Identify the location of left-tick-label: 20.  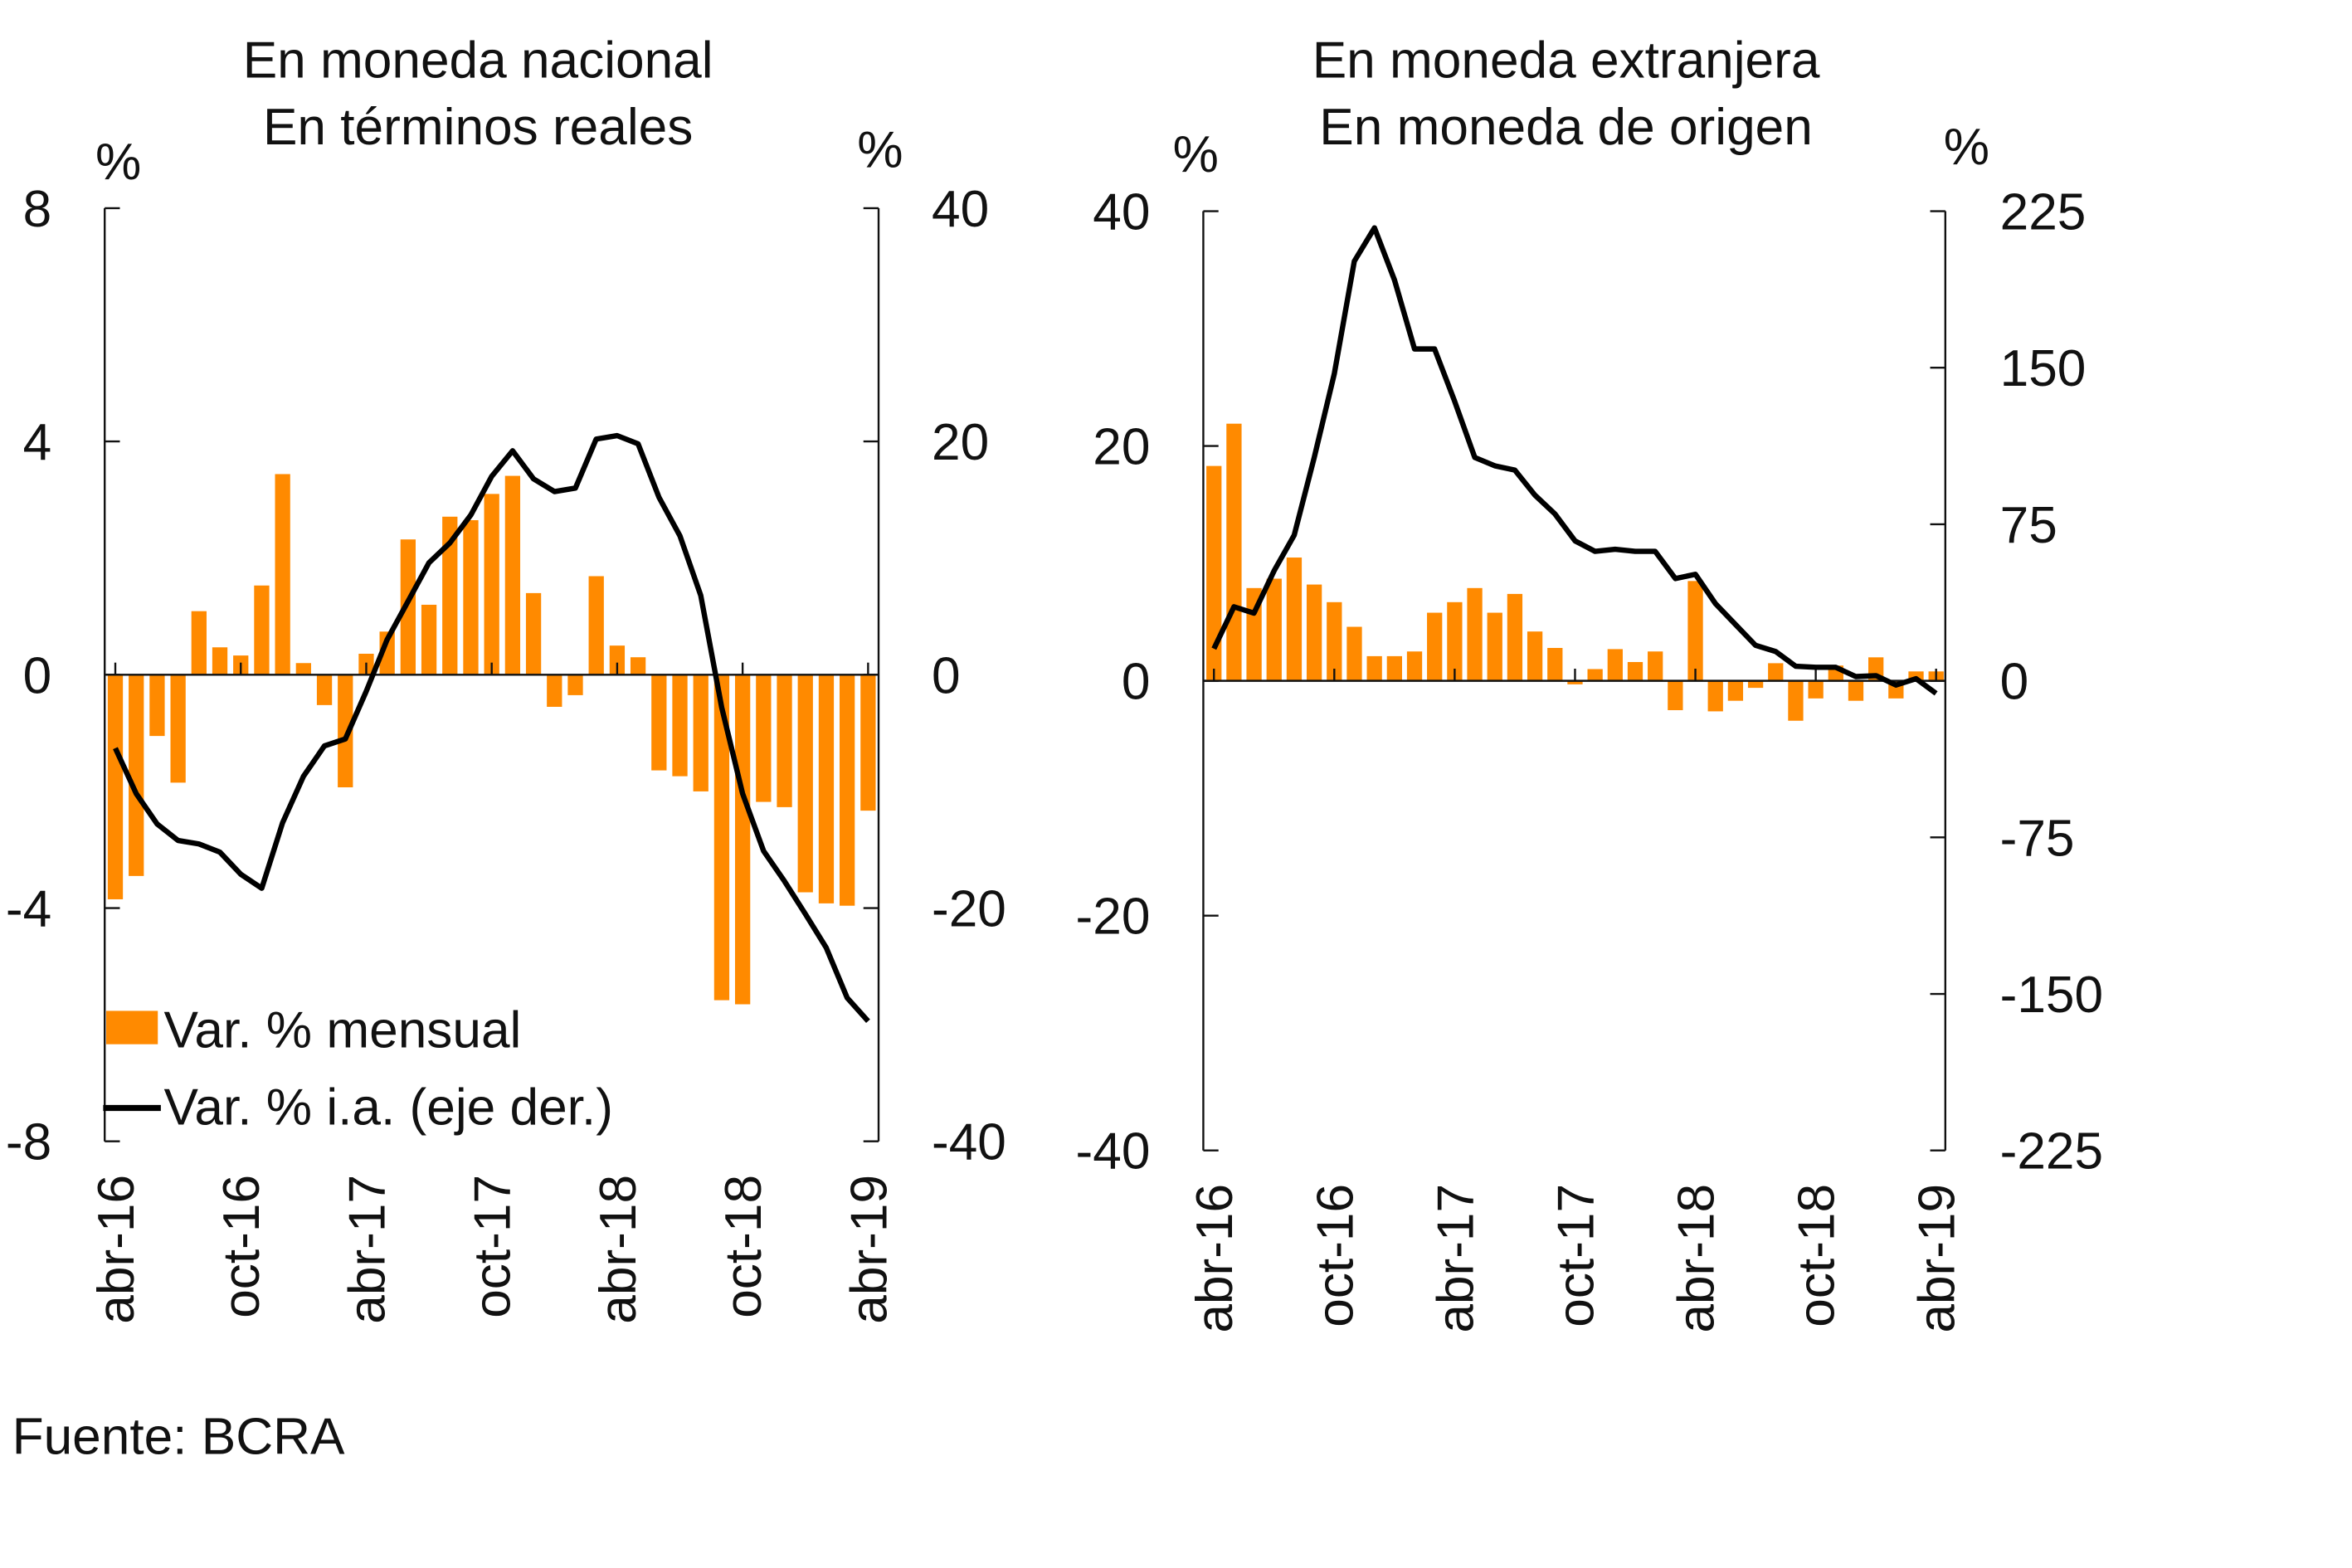
(1121, 447).